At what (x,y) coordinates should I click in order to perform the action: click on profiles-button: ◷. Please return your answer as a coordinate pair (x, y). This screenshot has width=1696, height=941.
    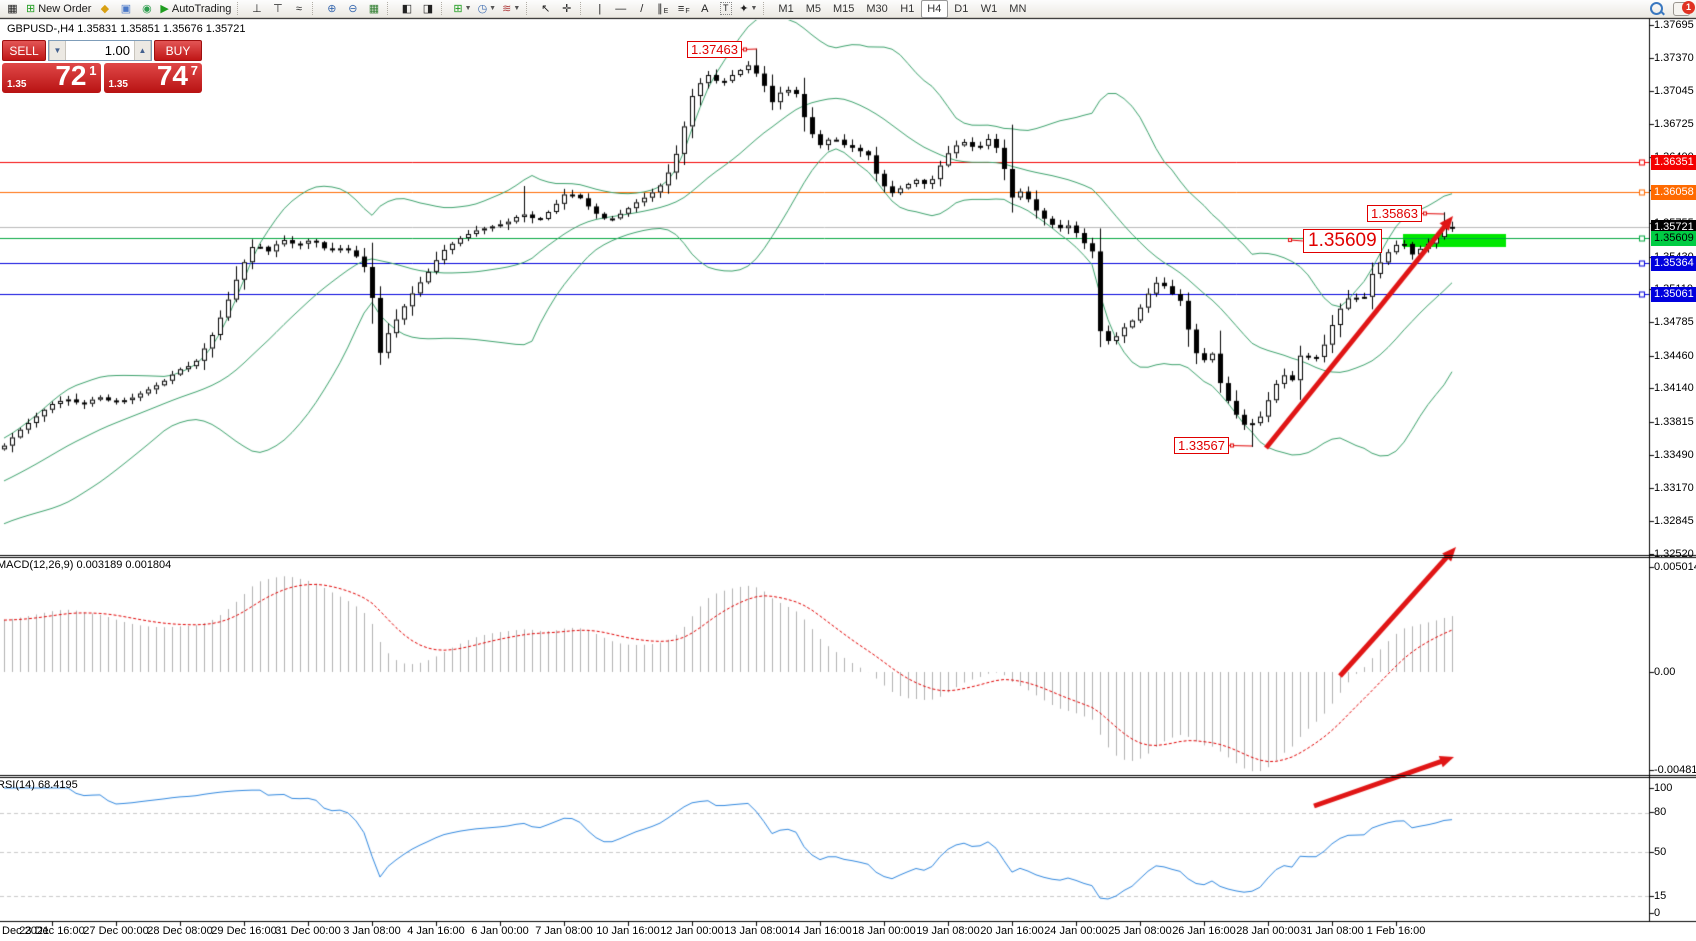
    Looking at the image, I should click on (482, 8).